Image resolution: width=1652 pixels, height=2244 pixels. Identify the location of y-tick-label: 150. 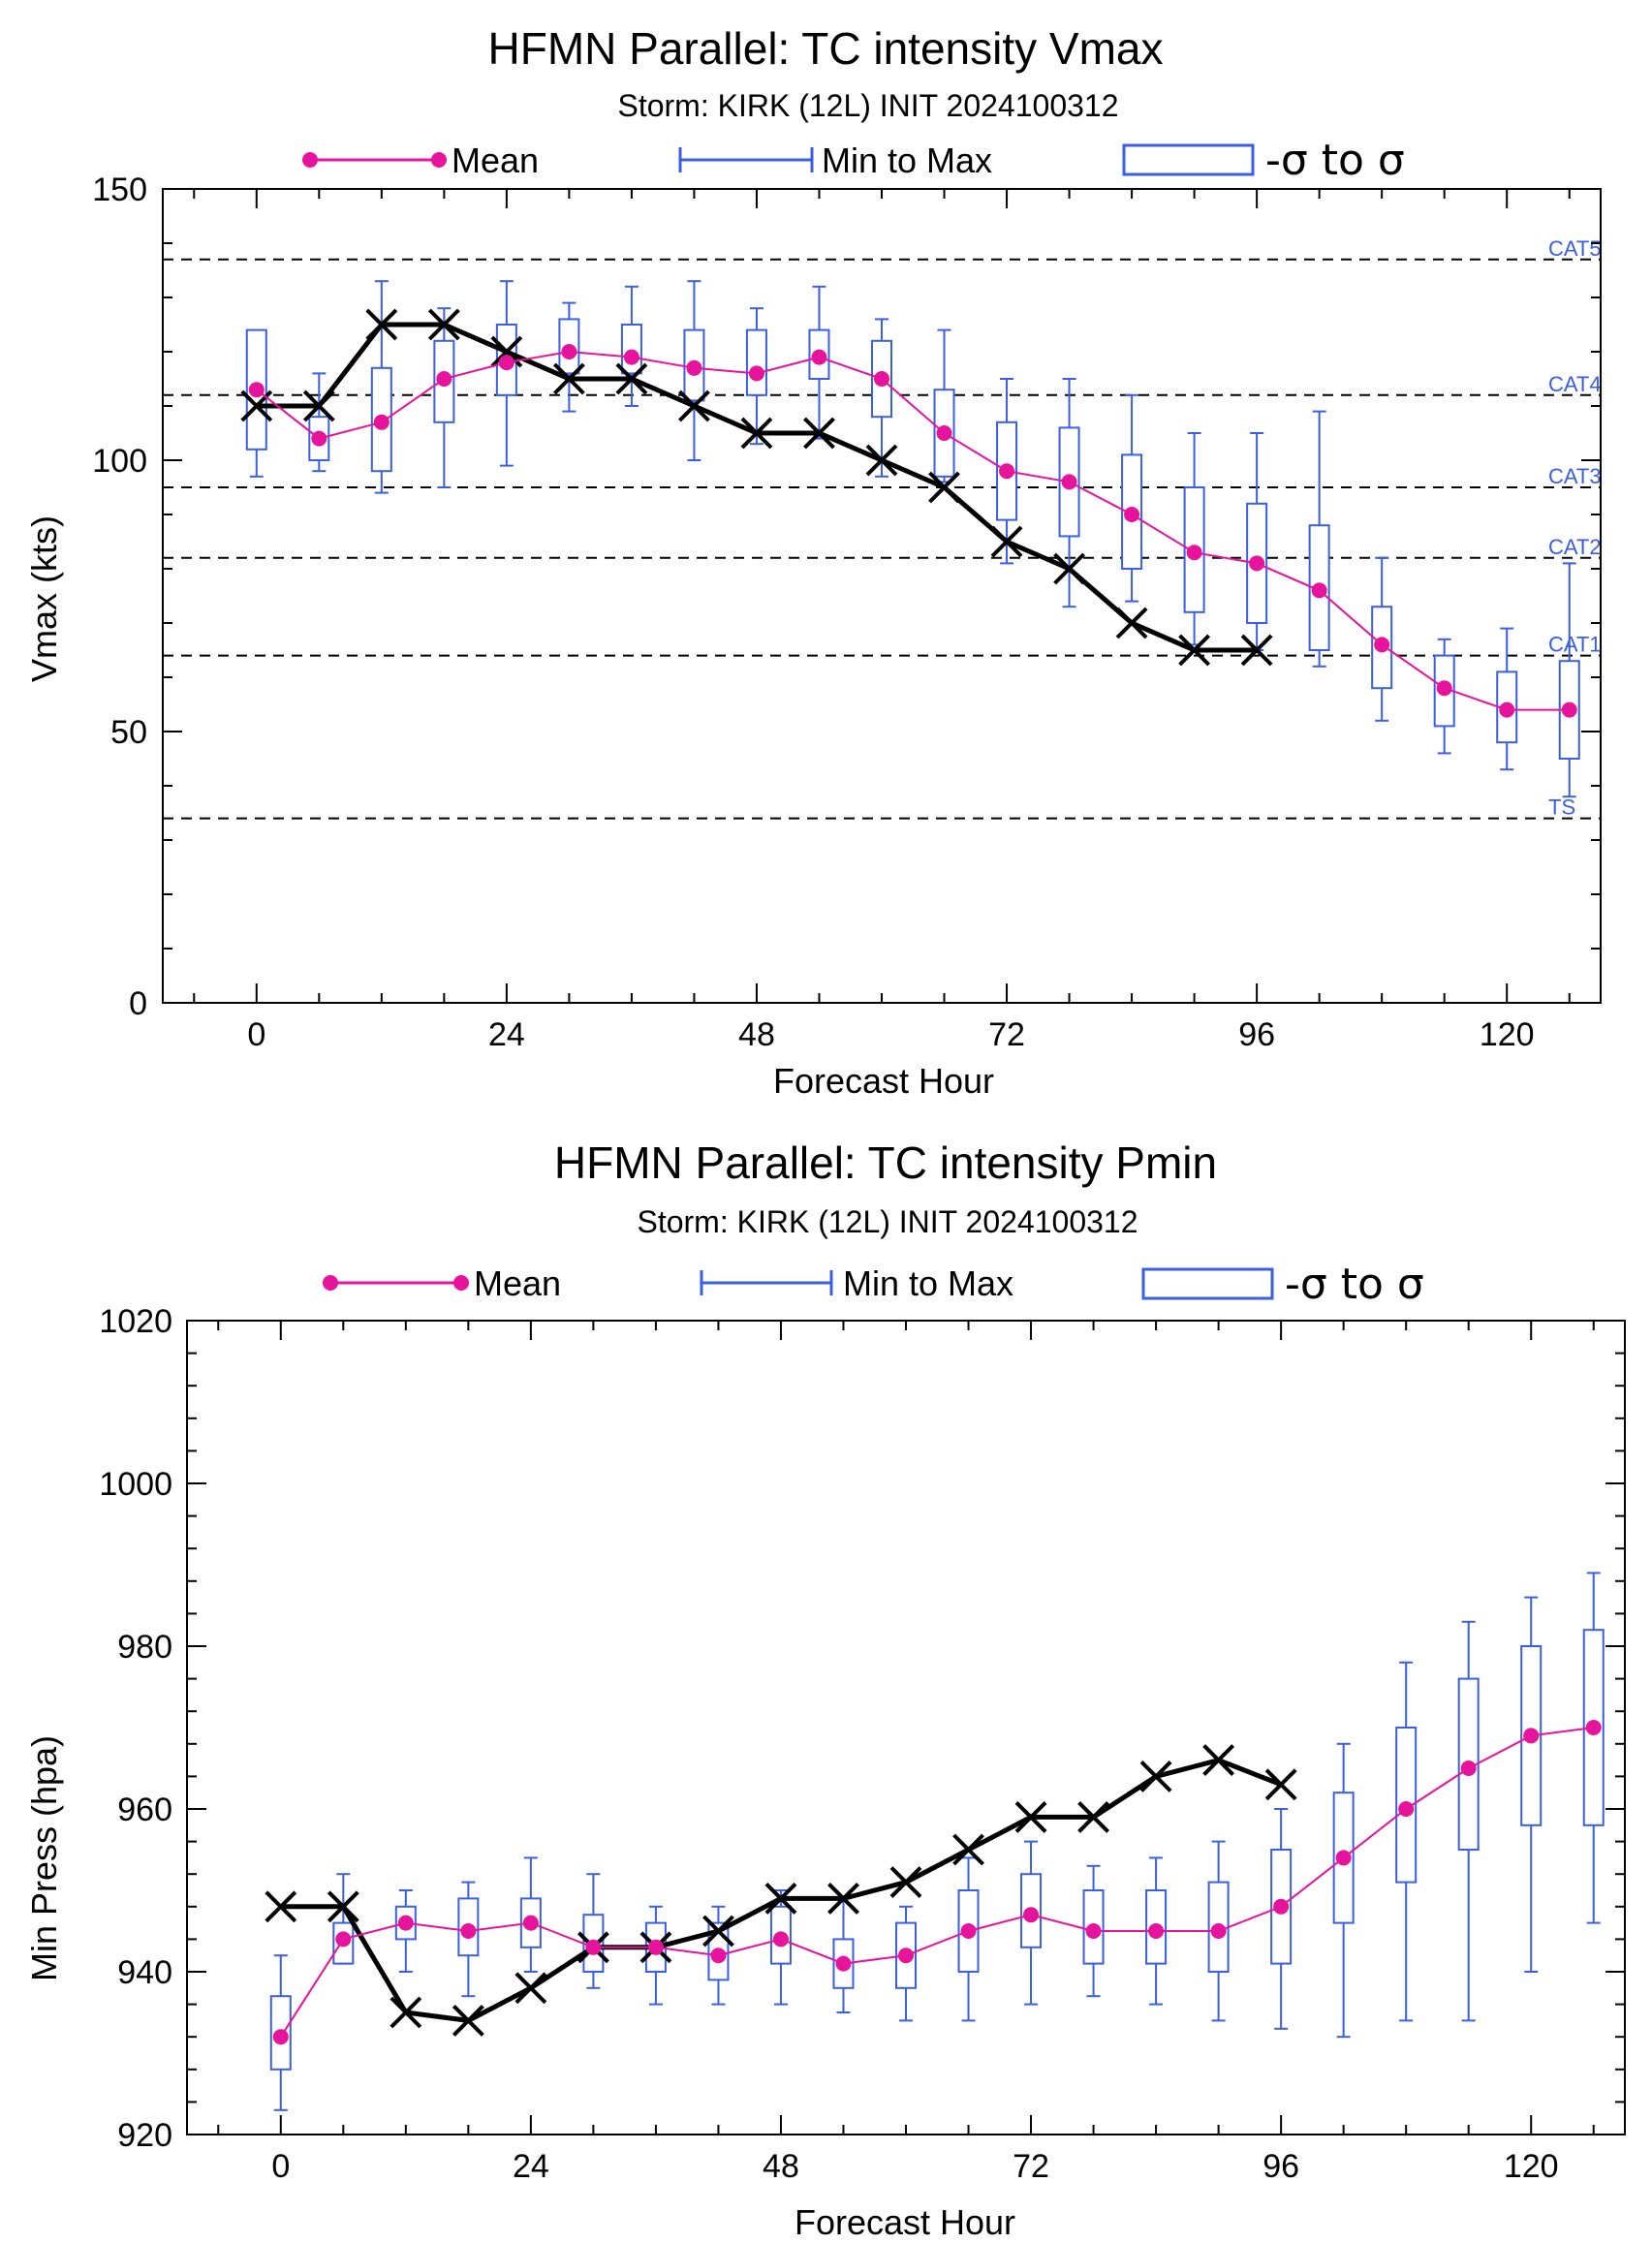
(119, 189).